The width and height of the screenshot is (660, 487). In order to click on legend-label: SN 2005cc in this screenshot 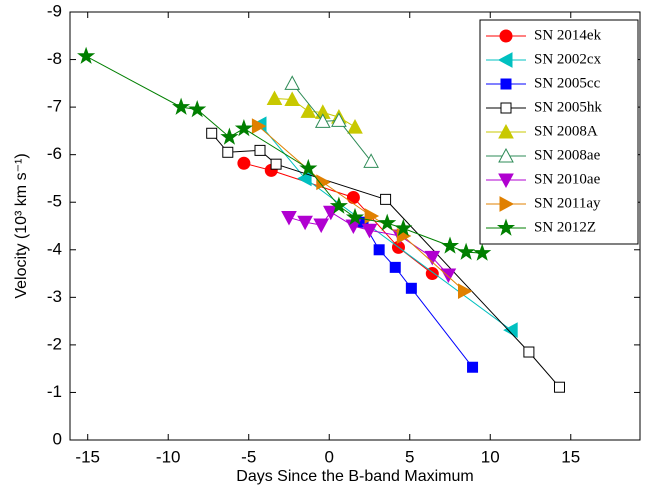, I will do `click(567, 83)`.